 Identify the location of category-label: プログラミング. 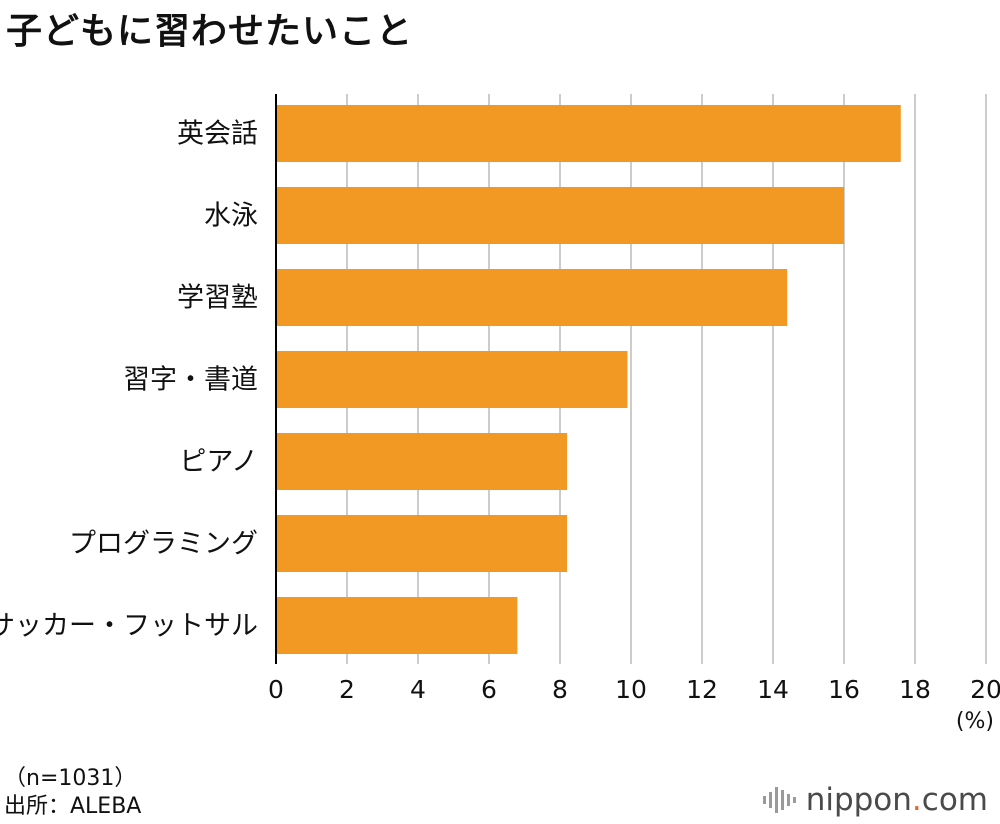
(163, 544).